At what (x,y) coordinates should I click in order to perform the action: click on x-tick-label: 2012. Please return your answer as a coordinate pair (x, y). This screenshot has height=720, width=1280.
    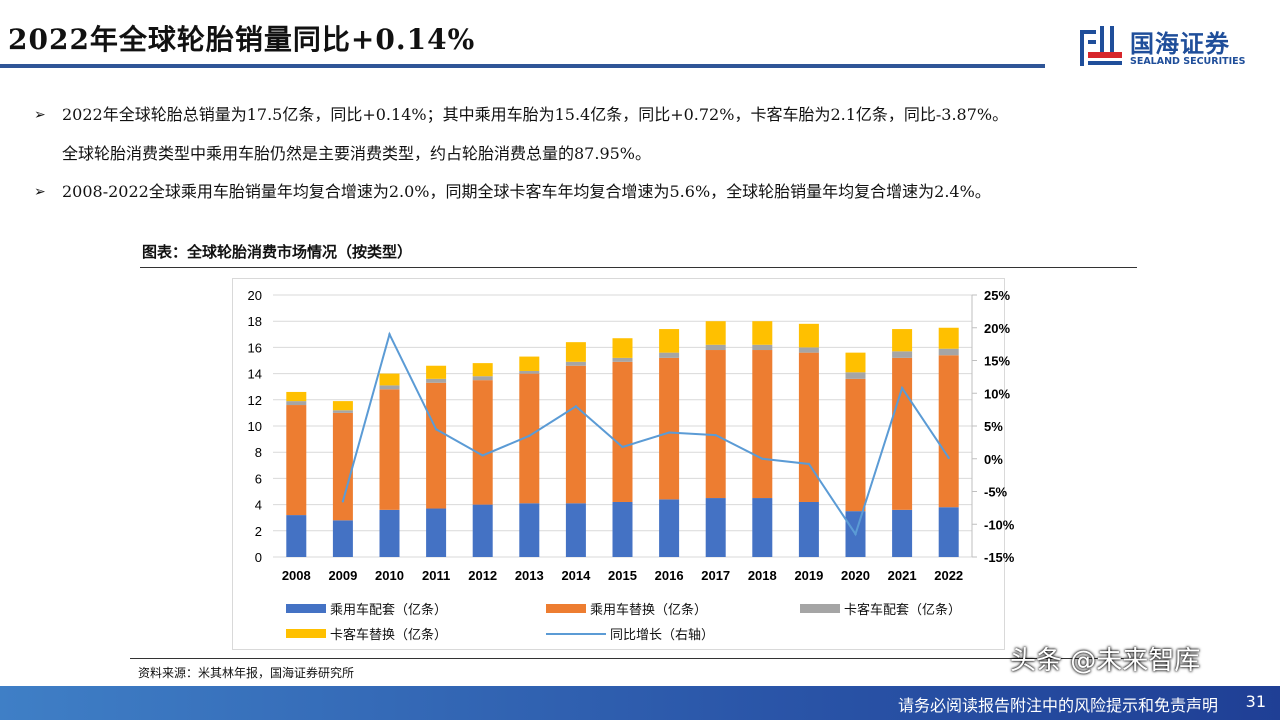
    Looking at the image, I should click on (482, 575).